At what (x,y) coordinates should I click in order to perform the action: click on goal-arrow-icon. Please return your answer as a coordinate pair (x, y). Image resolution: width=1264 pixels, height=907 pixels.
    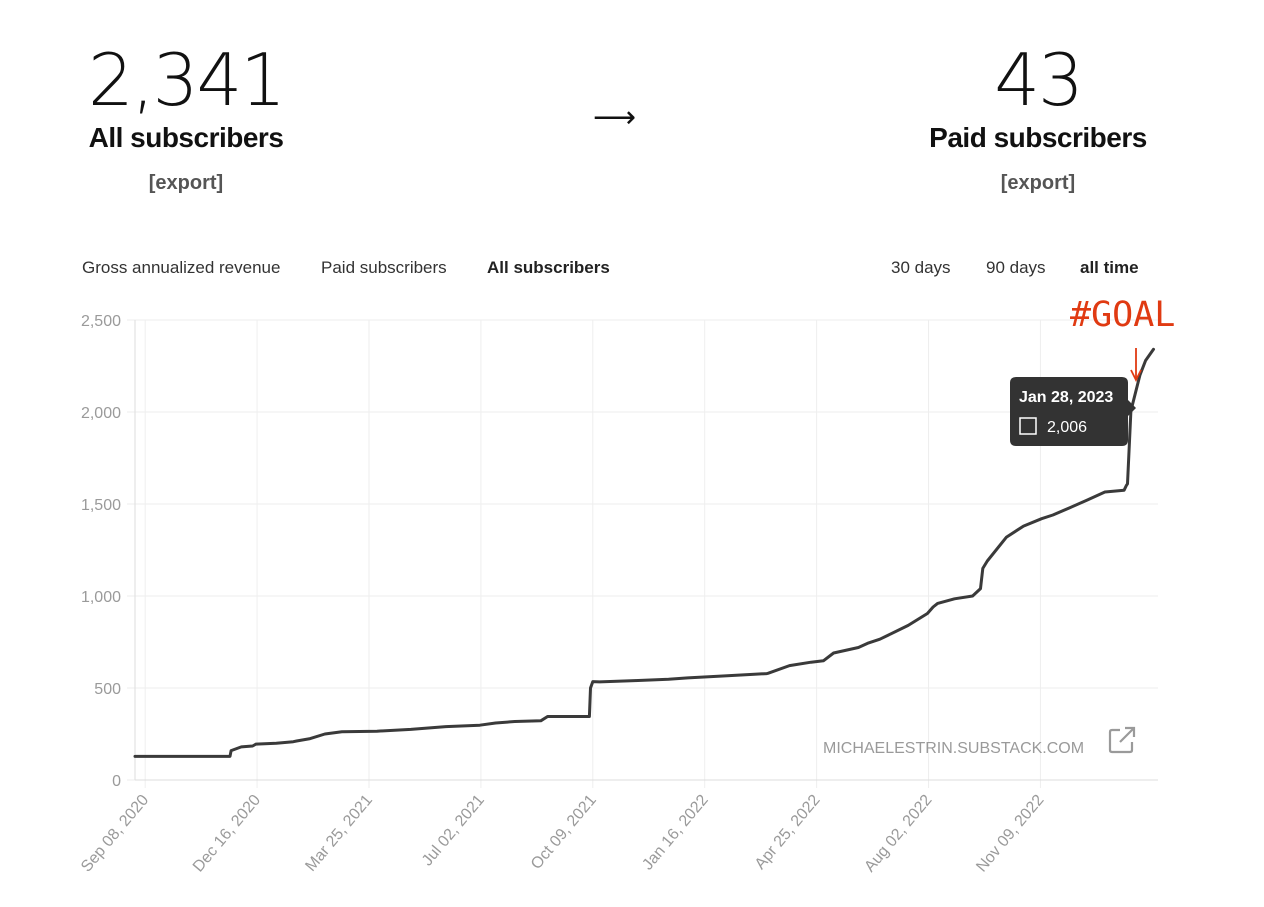
    Looking at the image, I should click on (1136, 365).